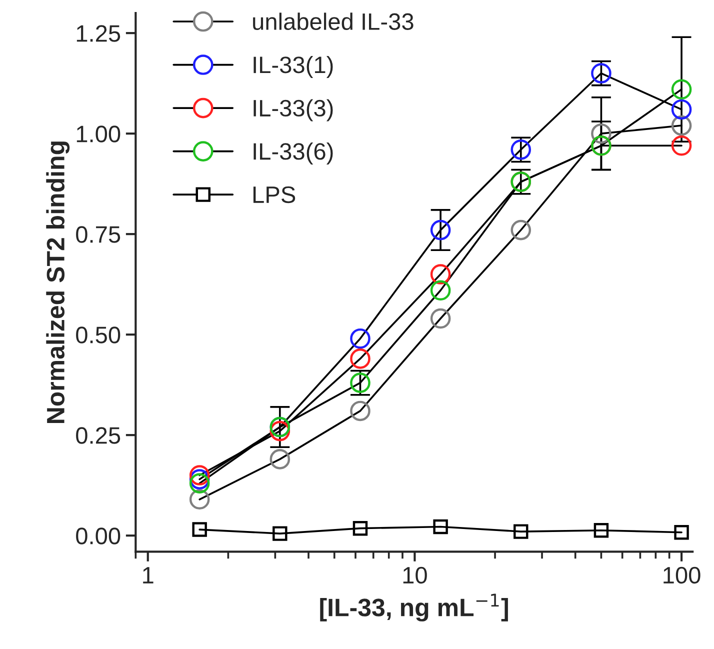 Image resolution: width=714 pixels, height=649 pixels. What do you see at coordinates (98, 335) in the screenshot?
I see `y-tick-label: 0.50` at bounding box center [98, 335].